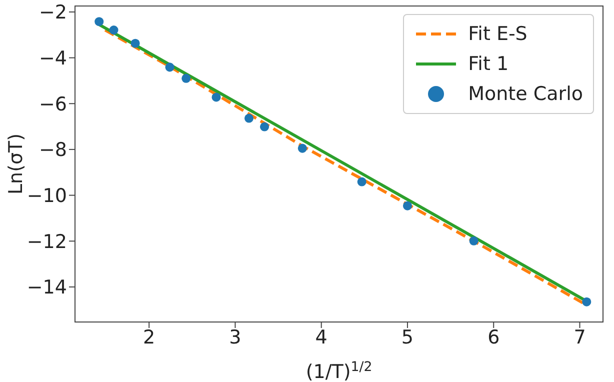 The height and width of the screenshot is (382, 614). What do you see at coordinates (52, 59) in the screenshot?
I see `y-tick-label: −4` at bounding box center [52, 59].